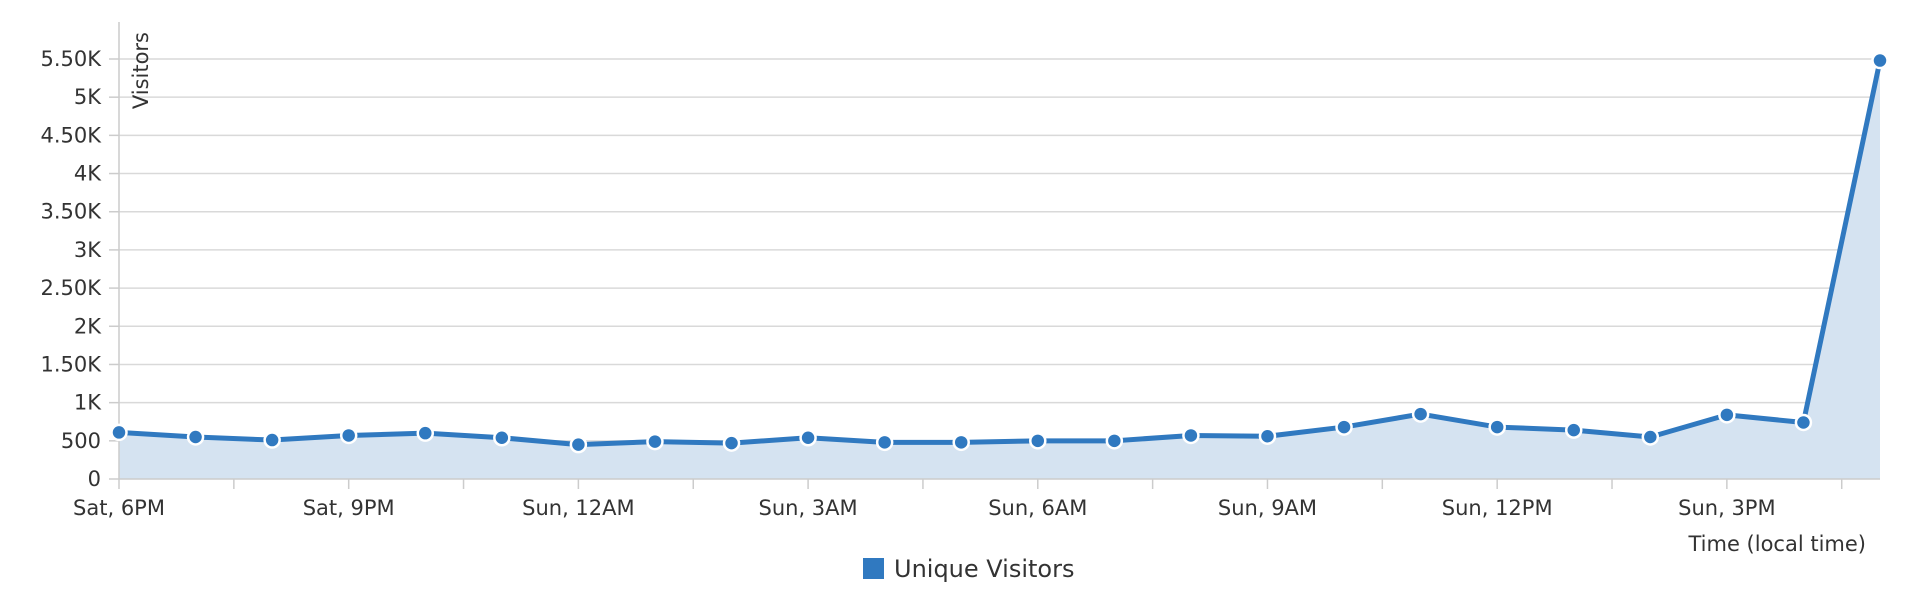  I want to click on y-tick-label: 4.50K, so click(71, 135).